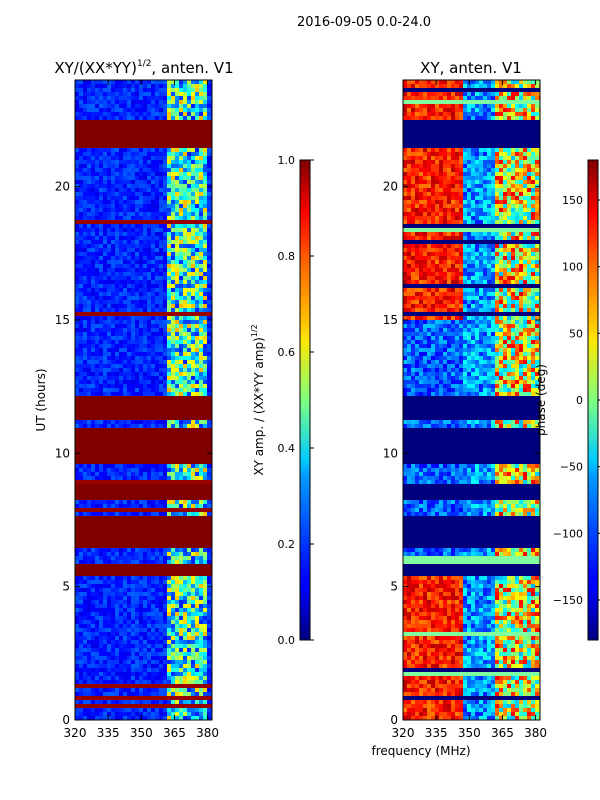 This screenshot has height=800, width=600. What do you see at coordinates (143, 686) in the screenshot?
I see `heatmap-flag-row` at bounding box center [143, 686].